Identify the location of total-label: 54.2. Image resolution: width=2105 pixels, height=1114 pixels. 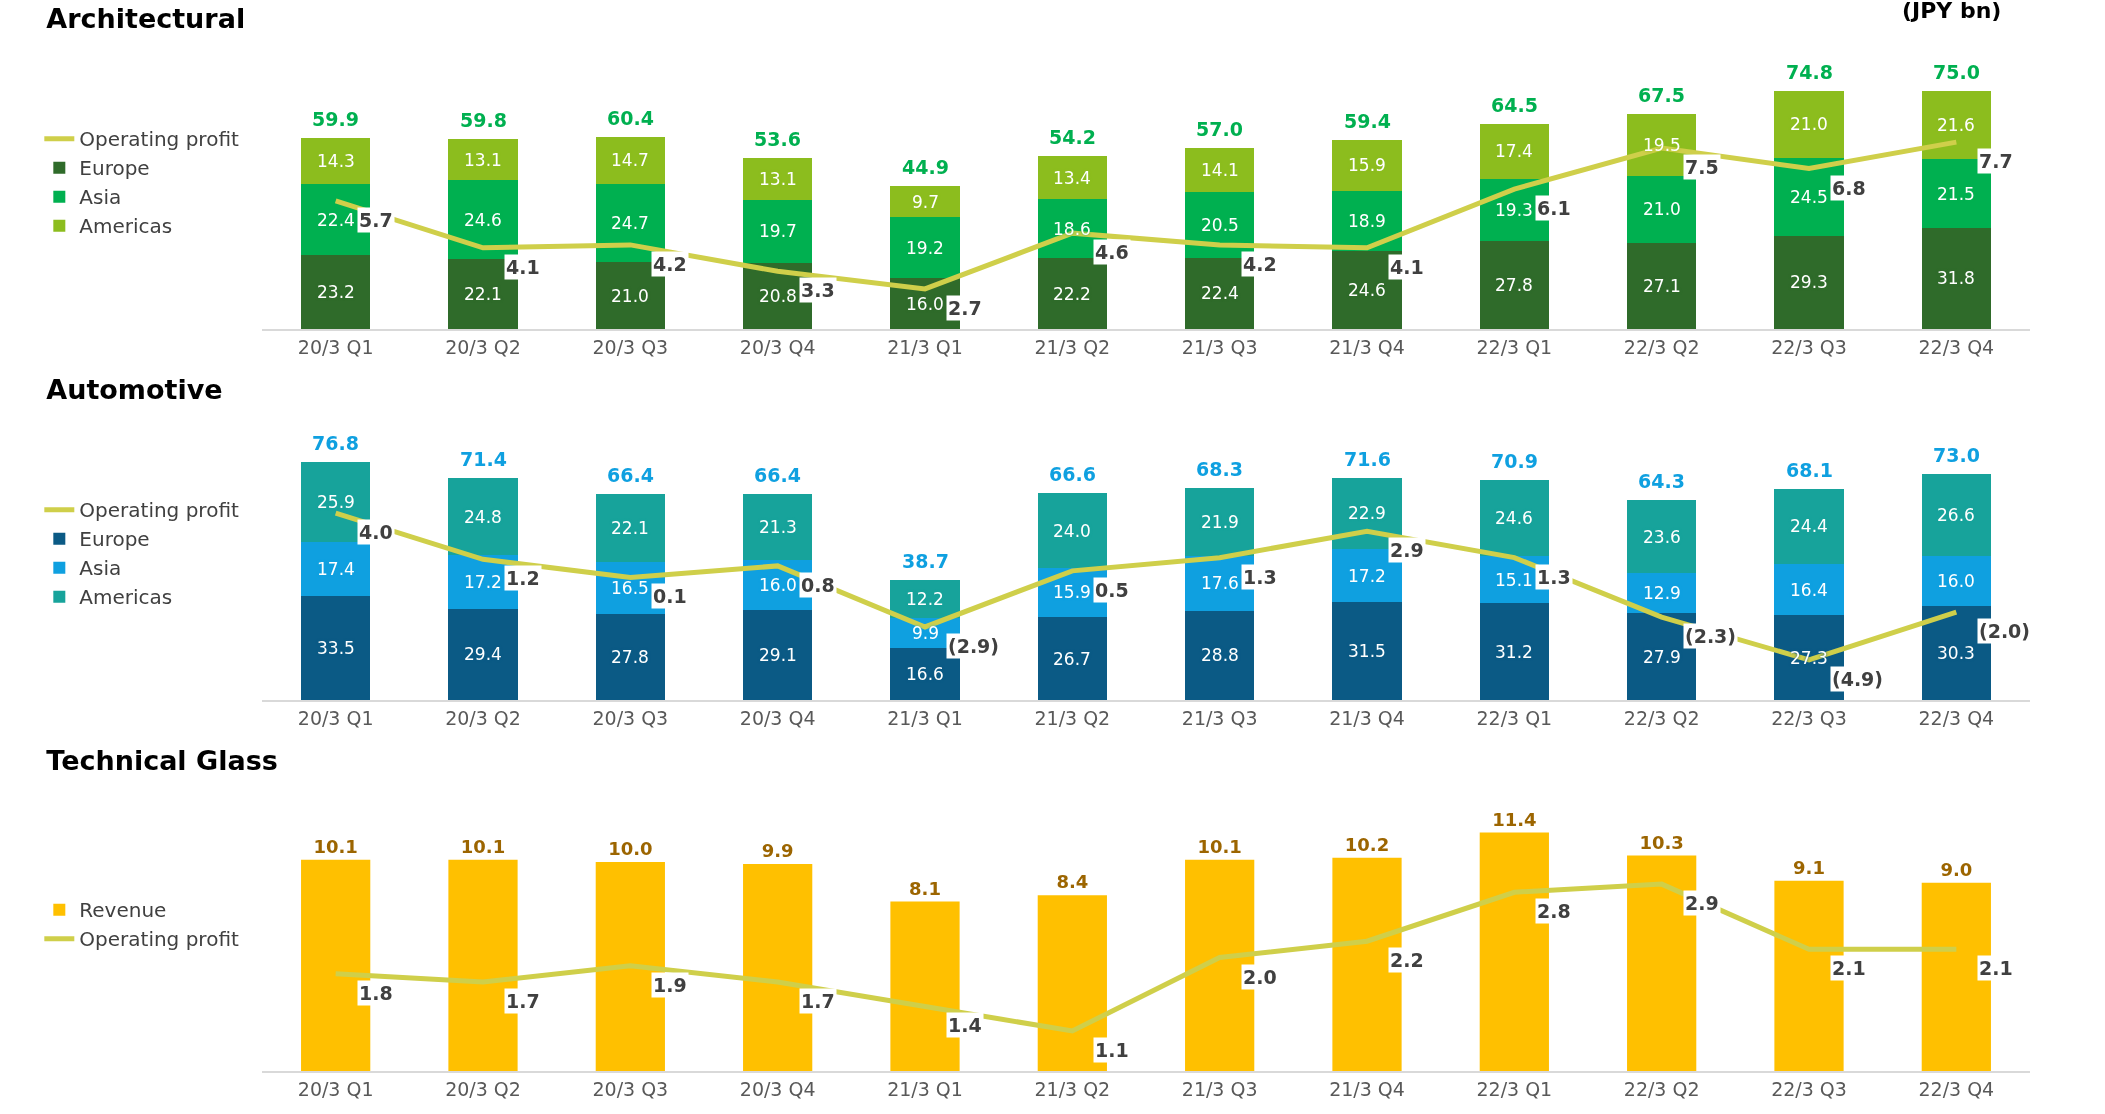
(1072, 137).